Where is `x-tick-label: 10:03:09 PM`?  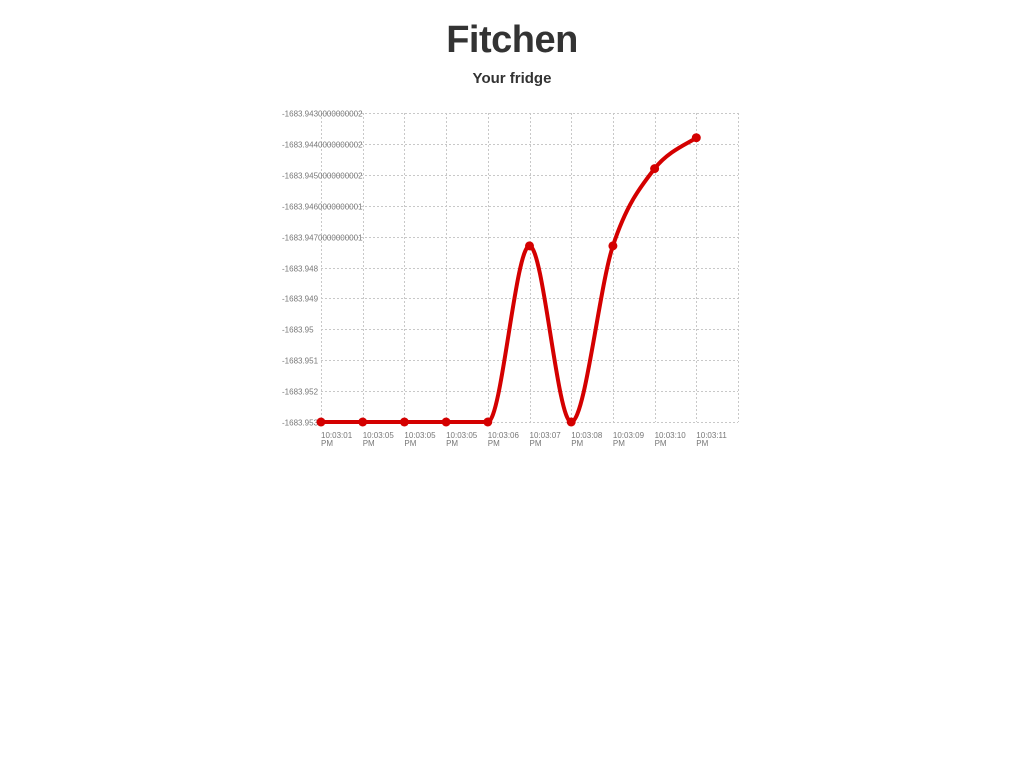 x-tick-label: 10:03:09 PM is located at coordinates (629, 439).